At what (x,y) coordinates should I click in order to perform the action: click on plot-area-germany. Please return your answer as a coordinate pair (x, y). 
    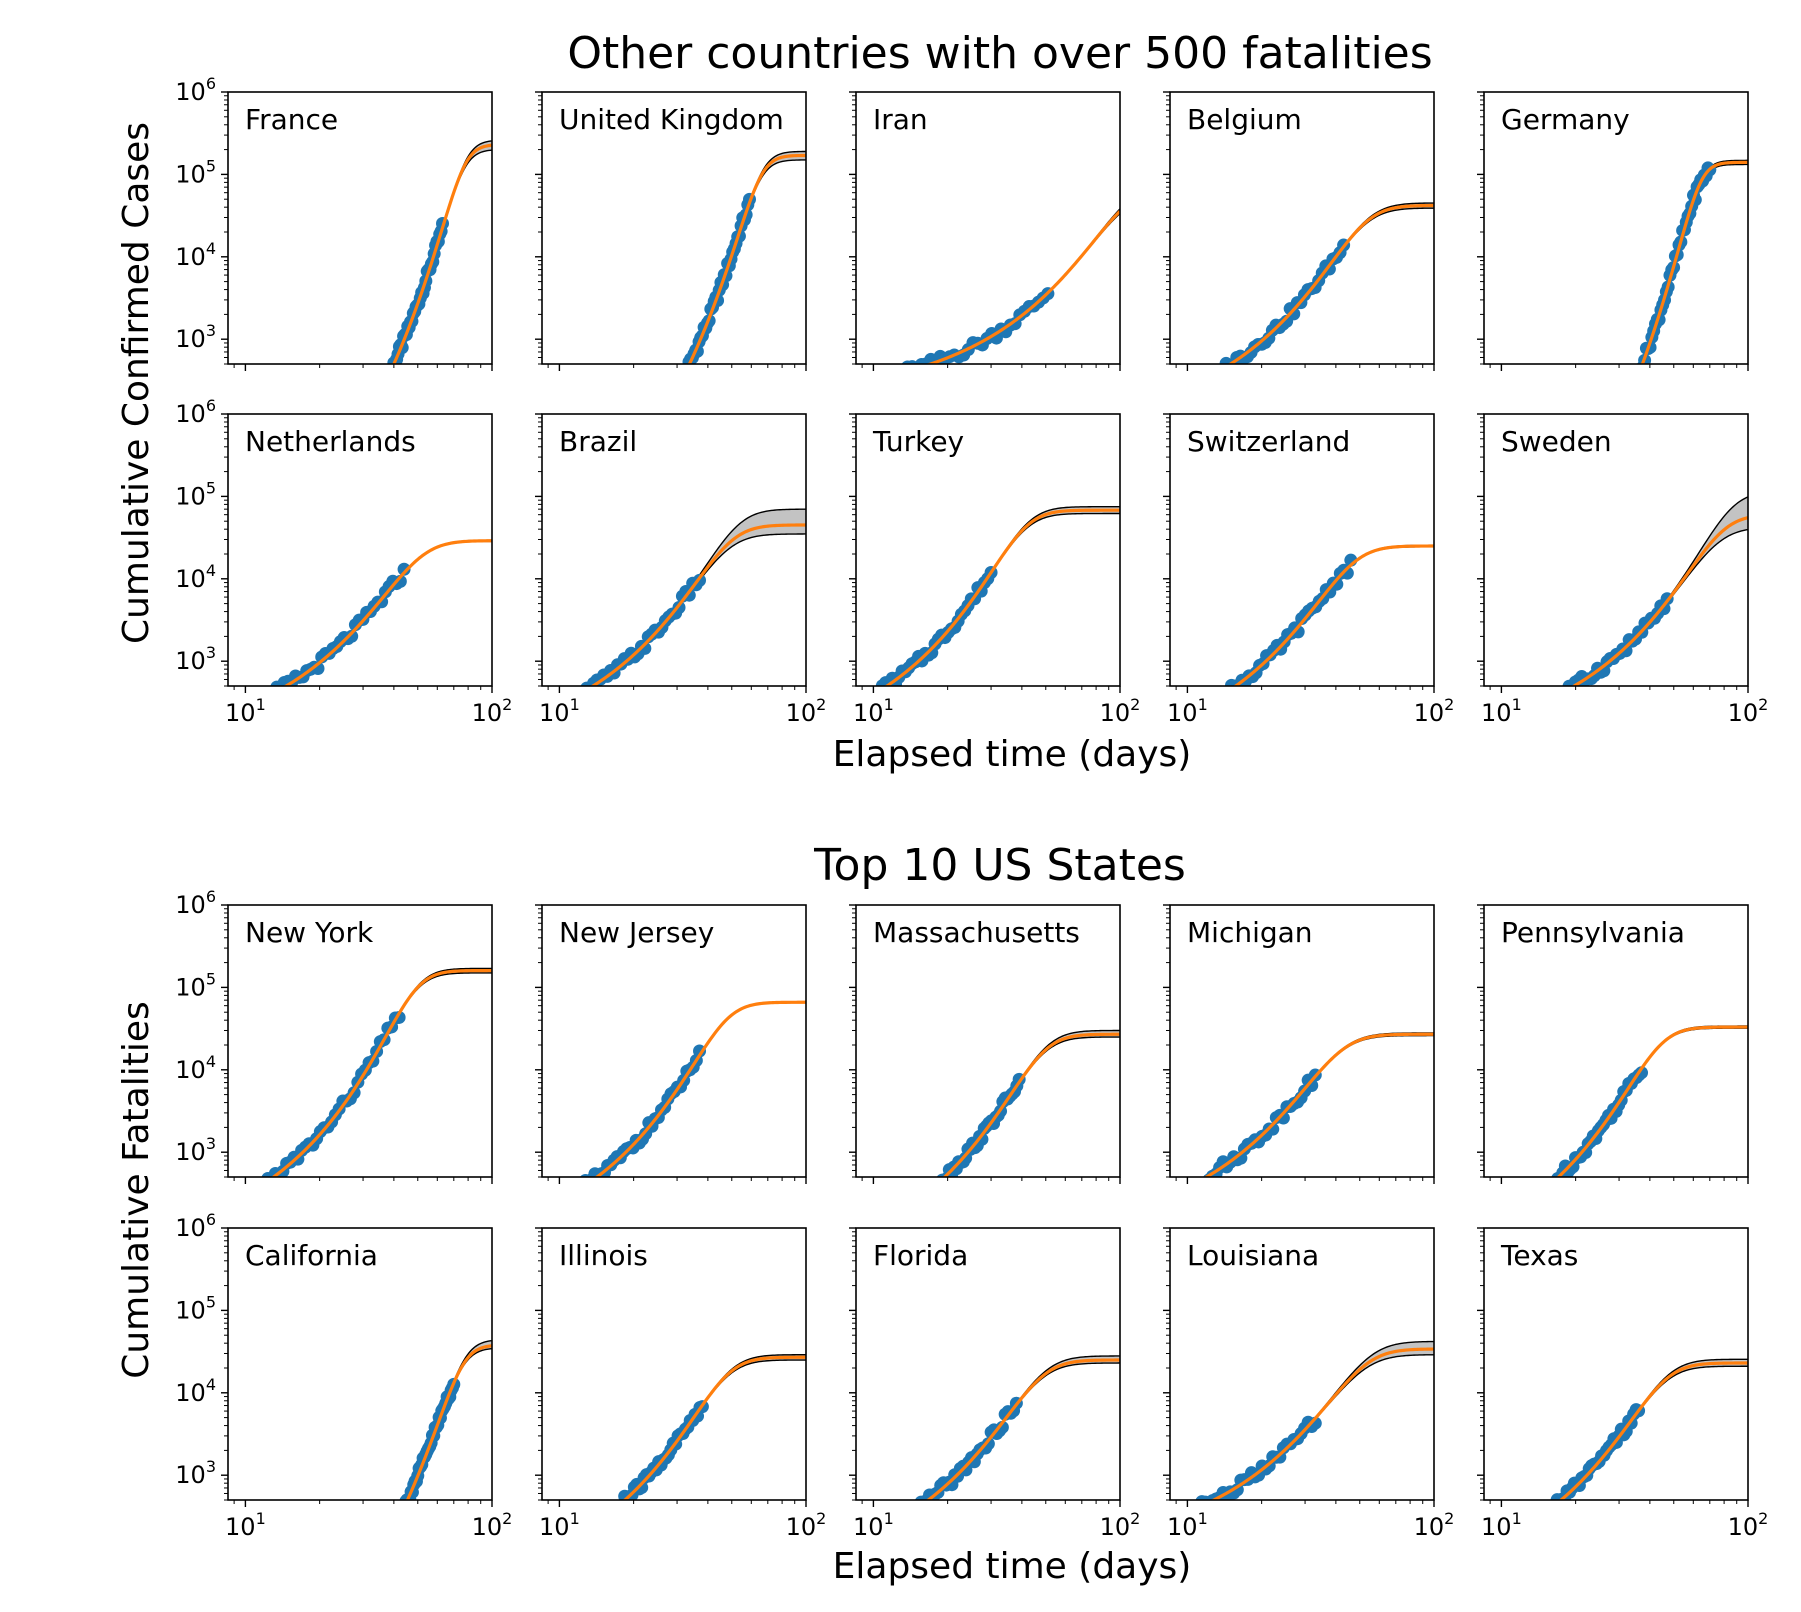
    Looking at the image, I should click on (1692, 261).